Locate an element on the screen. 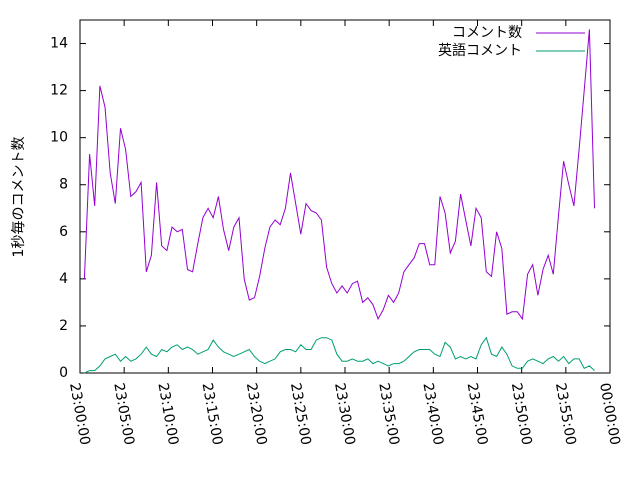  x-tick-label: 23:55:00 is located at coordinates (565, 414).